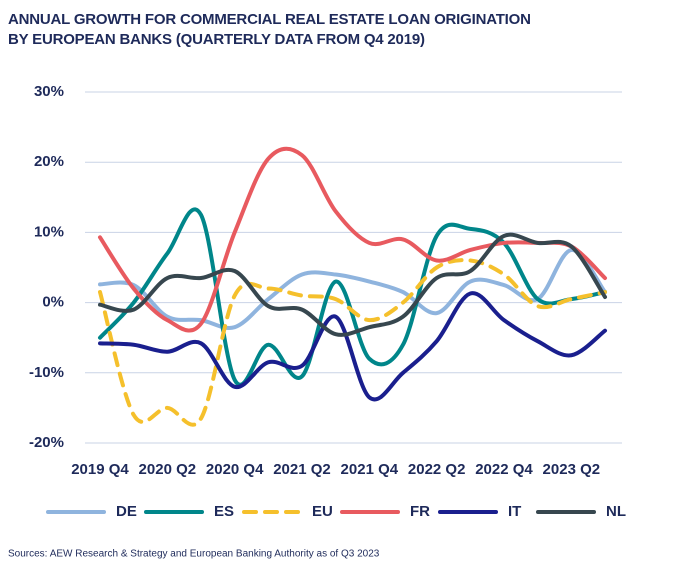 This screenshot has height=574, width=676. Describe the element at coordinates (126, 511) in the screenshot. I see `legend-label: DE` at that location.